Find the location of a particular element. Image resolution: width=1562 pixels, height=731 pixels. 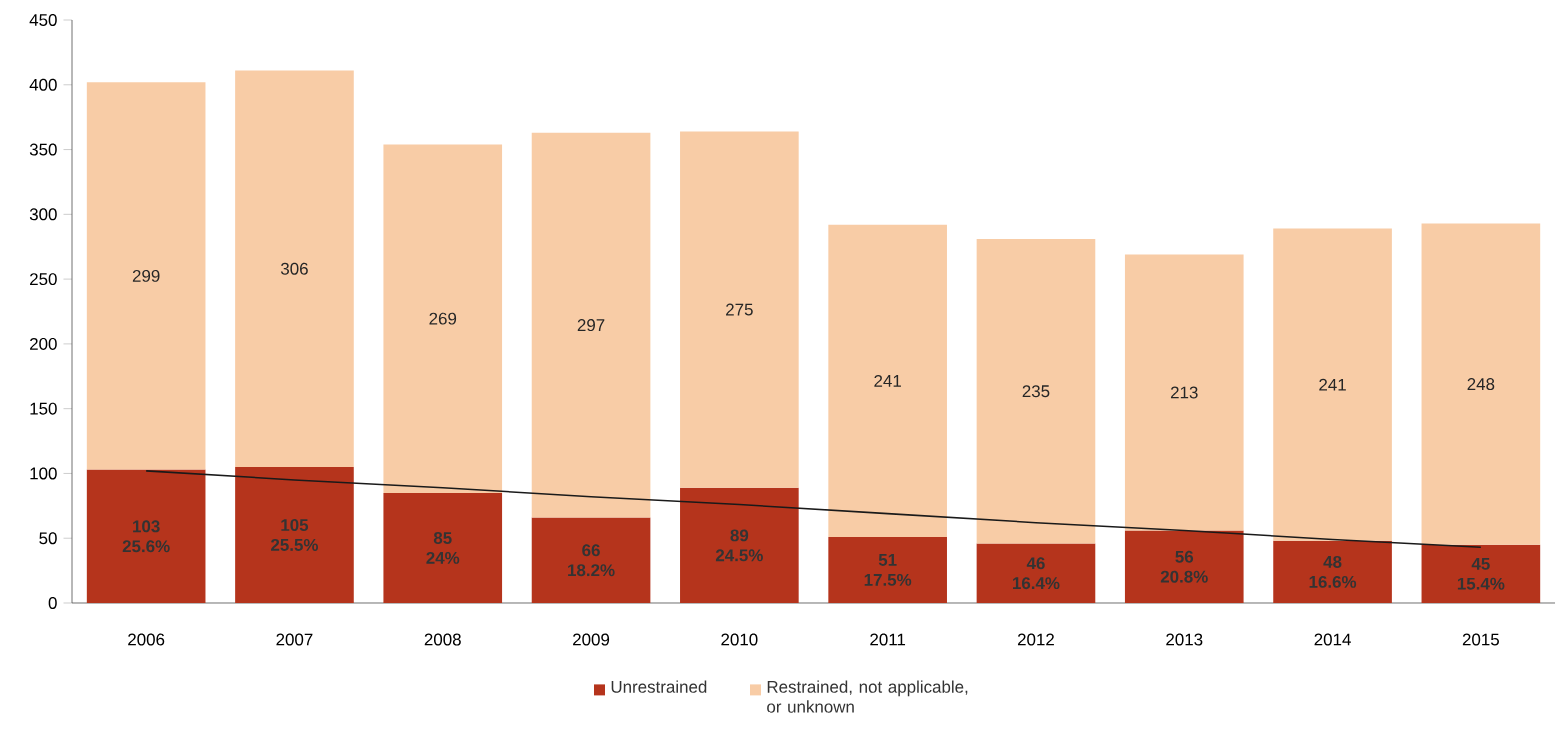

x-tick-label: 2007 is located at coordinates (294, 639).